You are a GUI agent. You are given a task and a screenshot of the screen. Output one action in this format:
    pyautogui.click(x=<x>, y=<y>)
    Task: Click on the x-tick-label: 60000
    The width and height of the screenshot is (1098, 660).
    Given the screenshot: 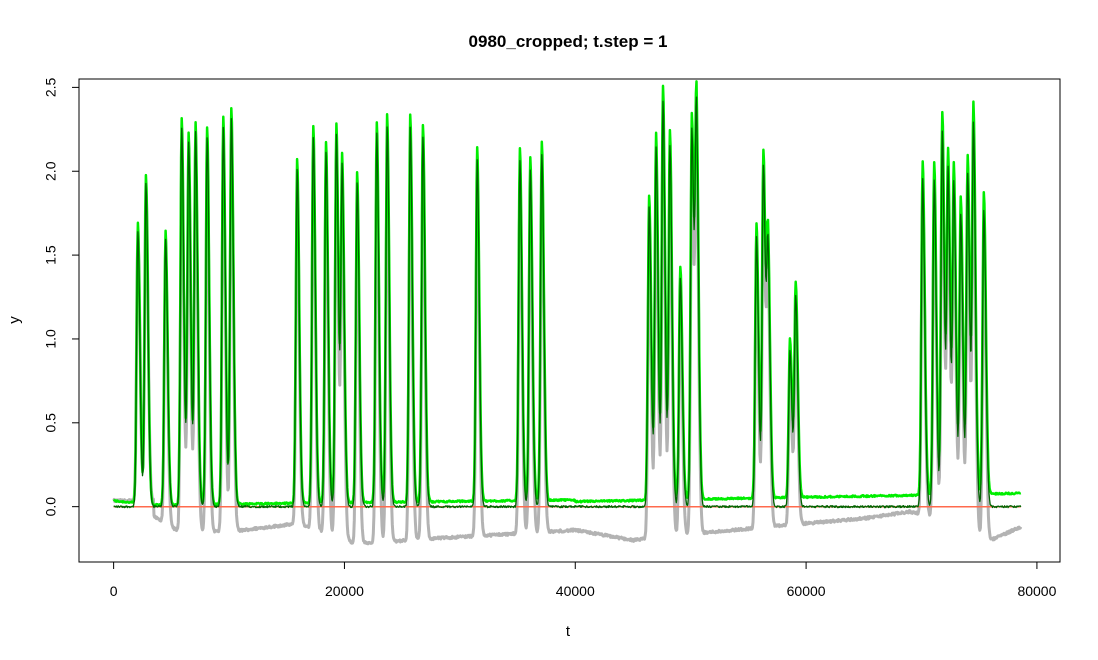 What is the action you would take?
    pyautogui.click(x=806, y=591)
    